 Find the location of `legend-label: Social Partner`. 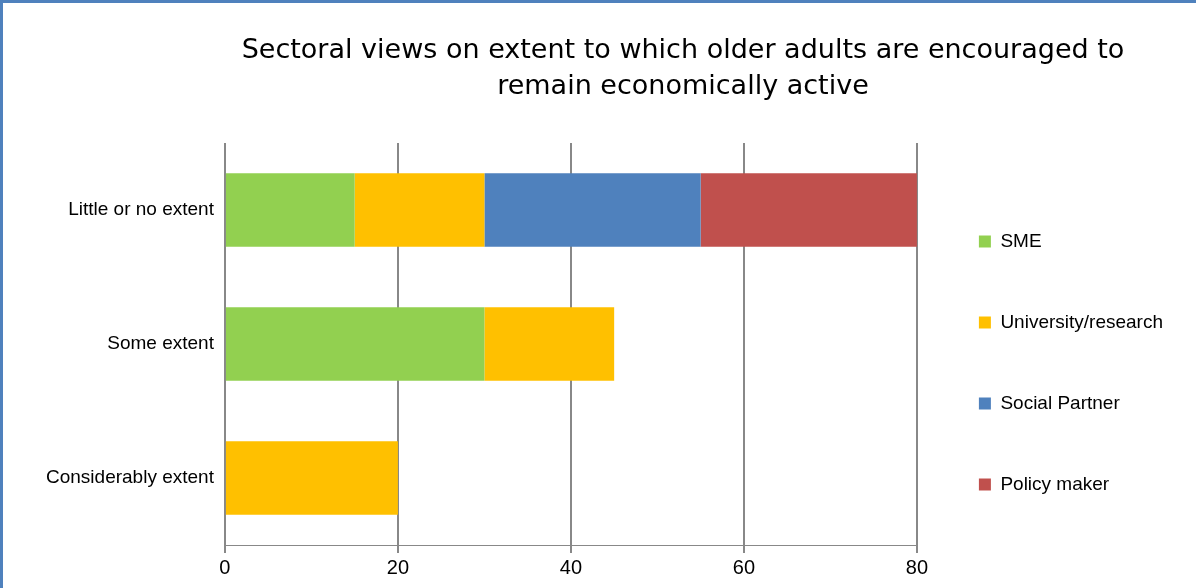

legend-label: Social Partner is located at coordinates (1060, 402).